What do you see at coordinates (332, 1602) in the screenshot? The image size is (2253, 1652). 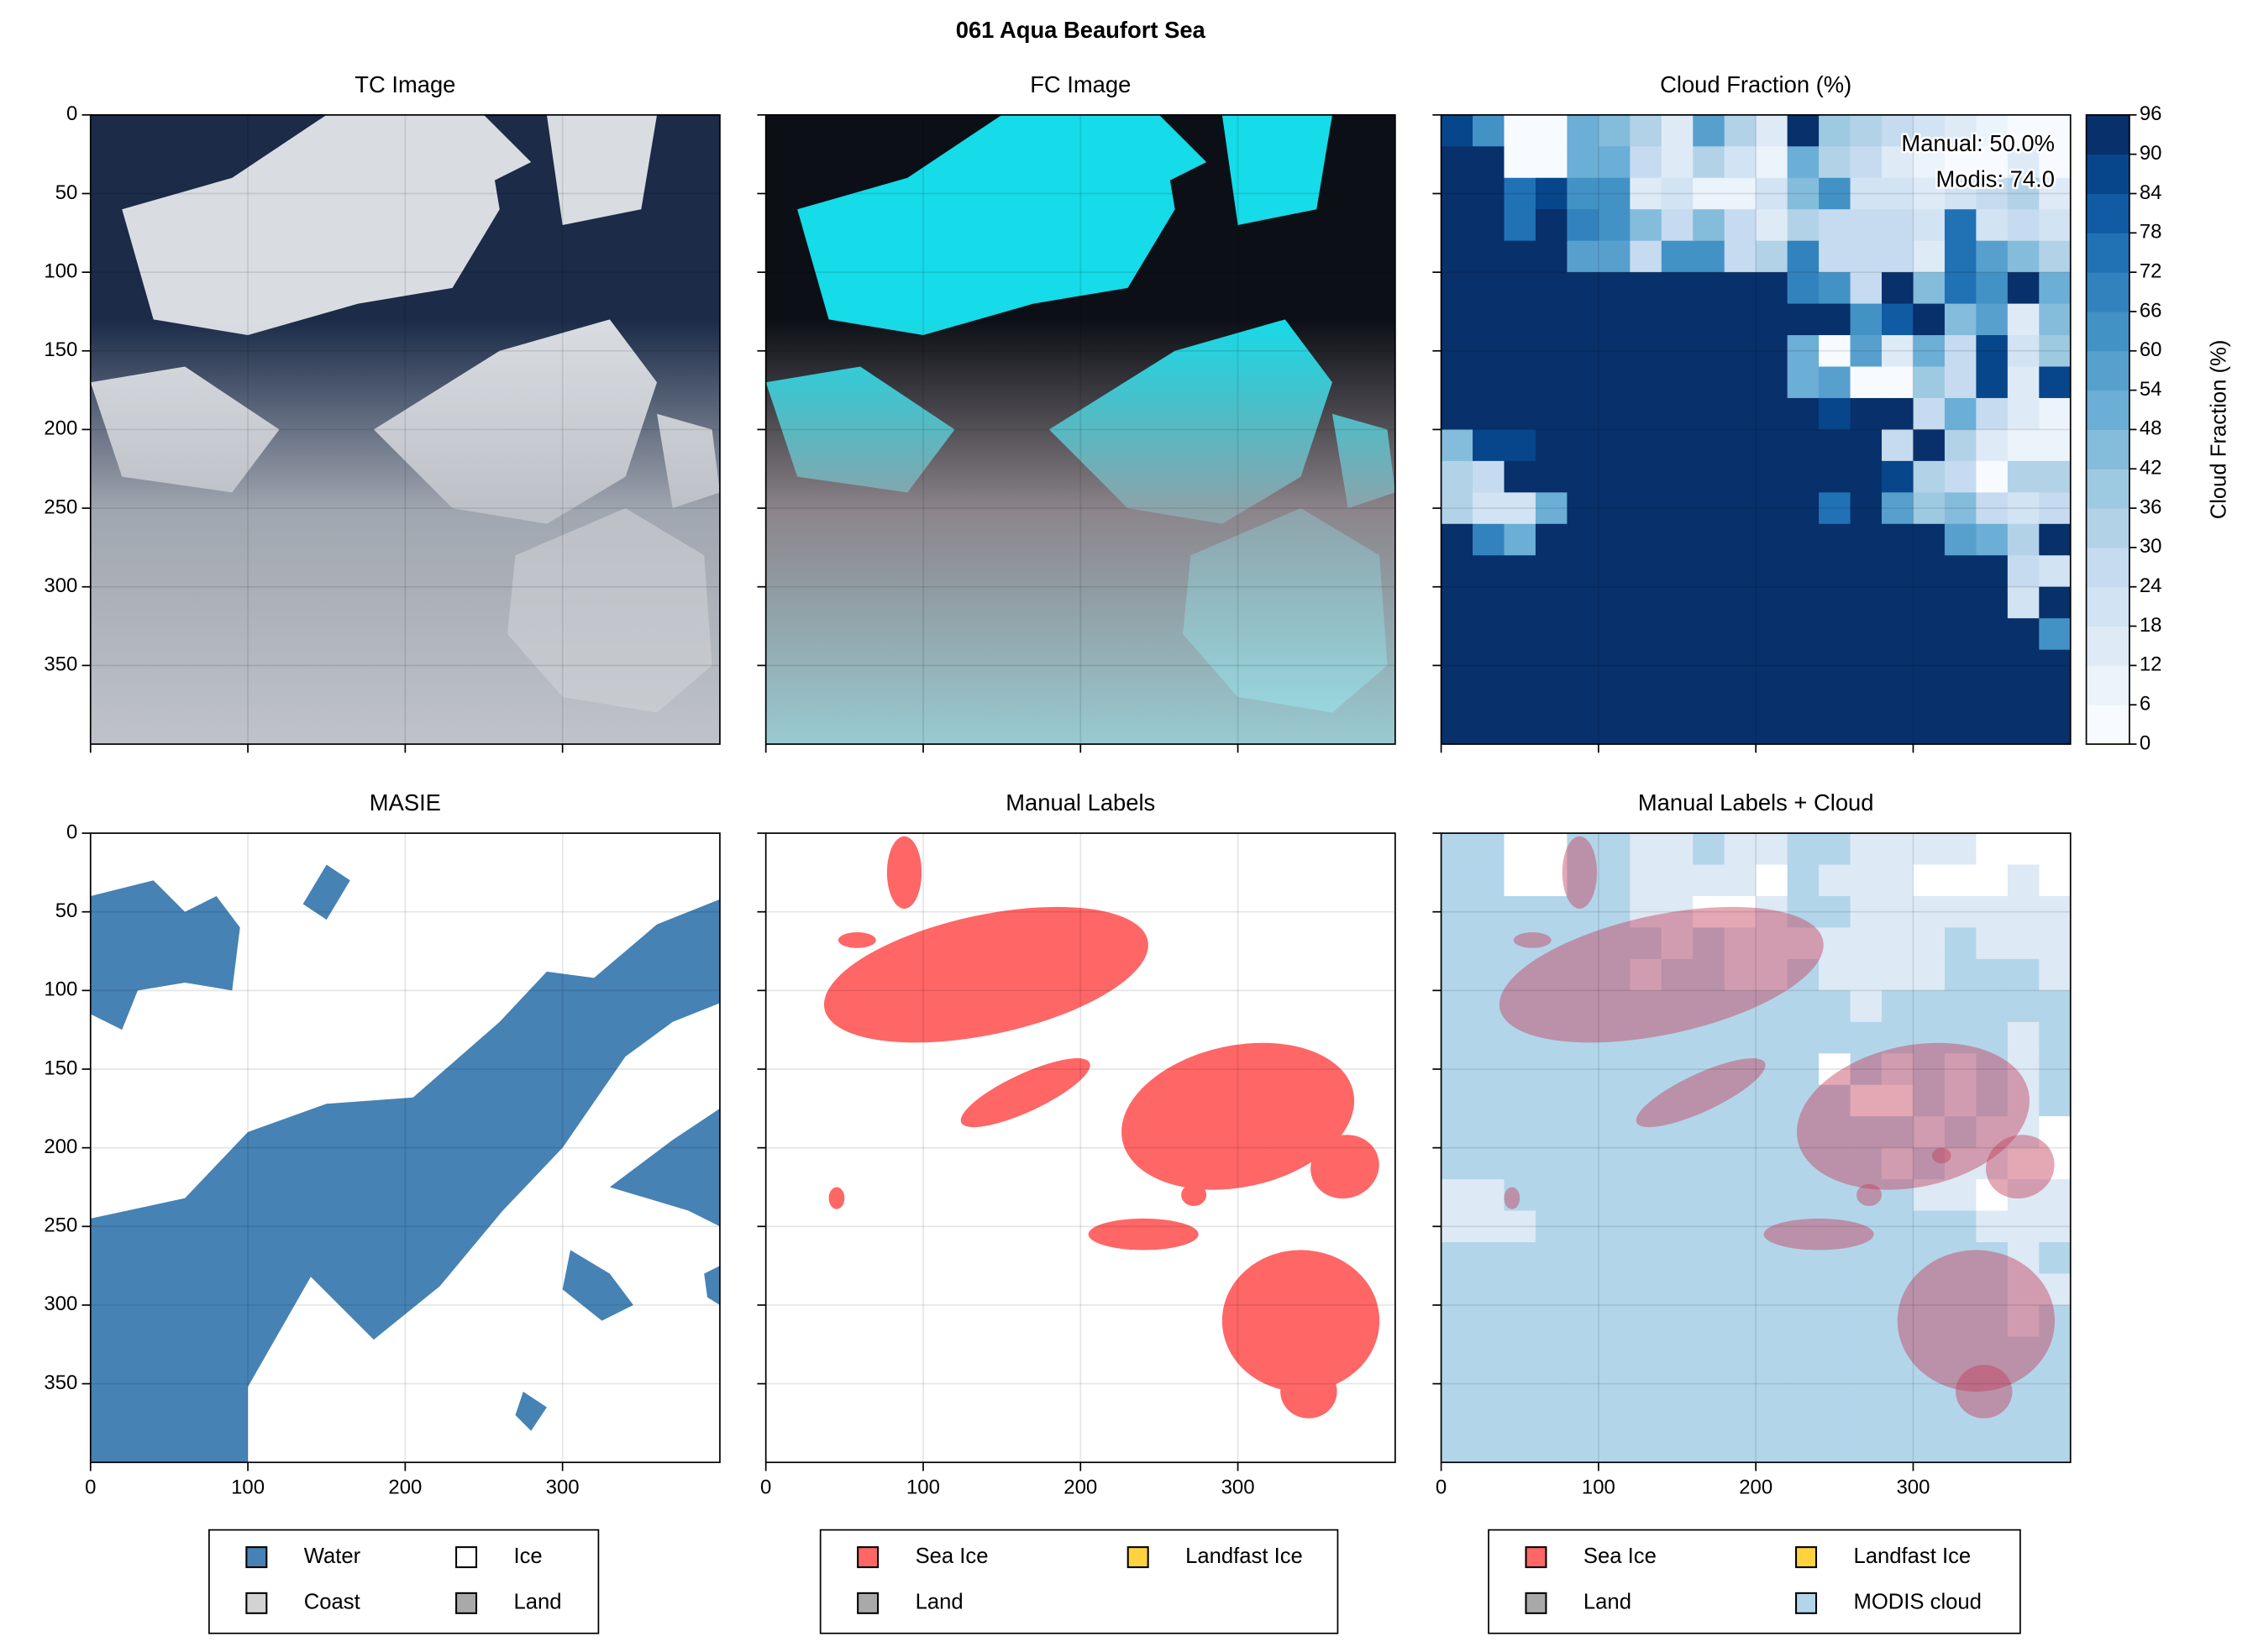 I see `legend-label: Coast` at bounding box center [332, 1602].